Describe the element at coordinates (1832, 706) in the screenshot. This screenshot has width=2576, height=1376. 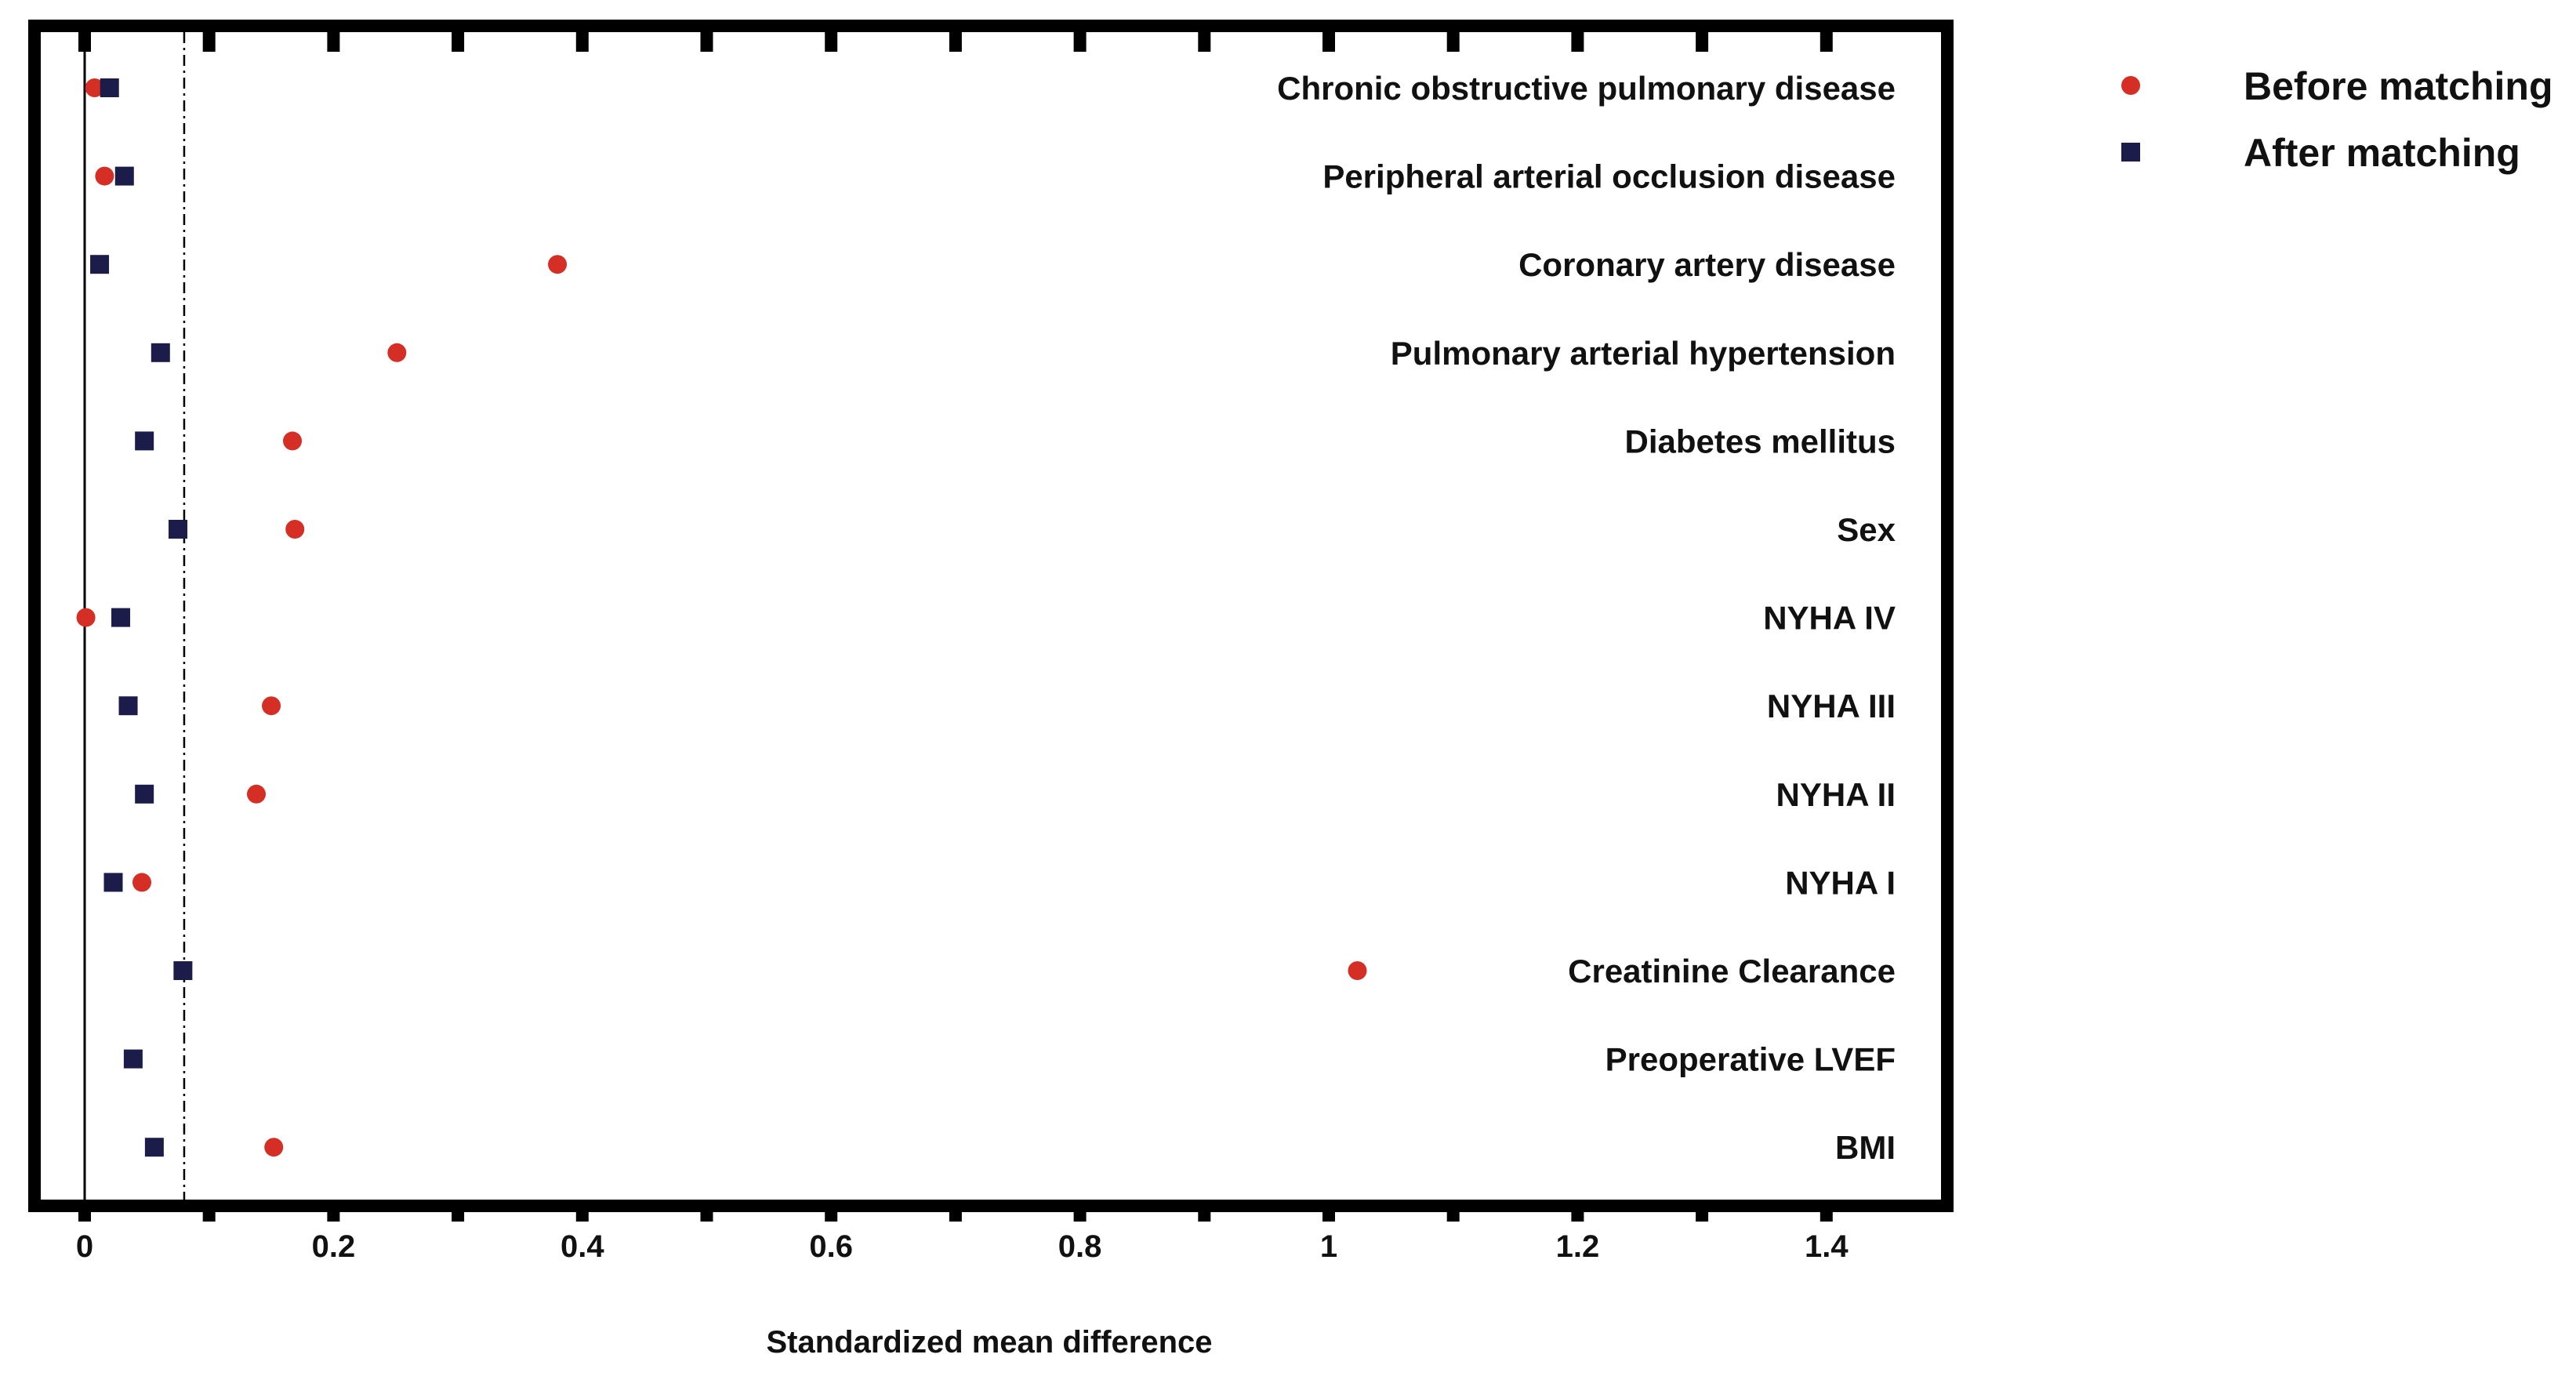
I see `category-label: NYHA III` at that location.